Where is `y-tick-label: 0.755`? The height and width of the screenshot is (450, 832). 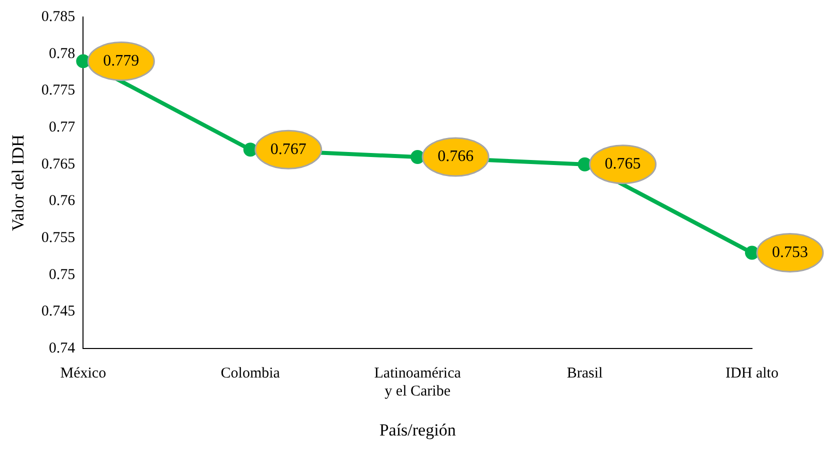
y-tick-label: 0.755 is located at coordinates (58, 238).